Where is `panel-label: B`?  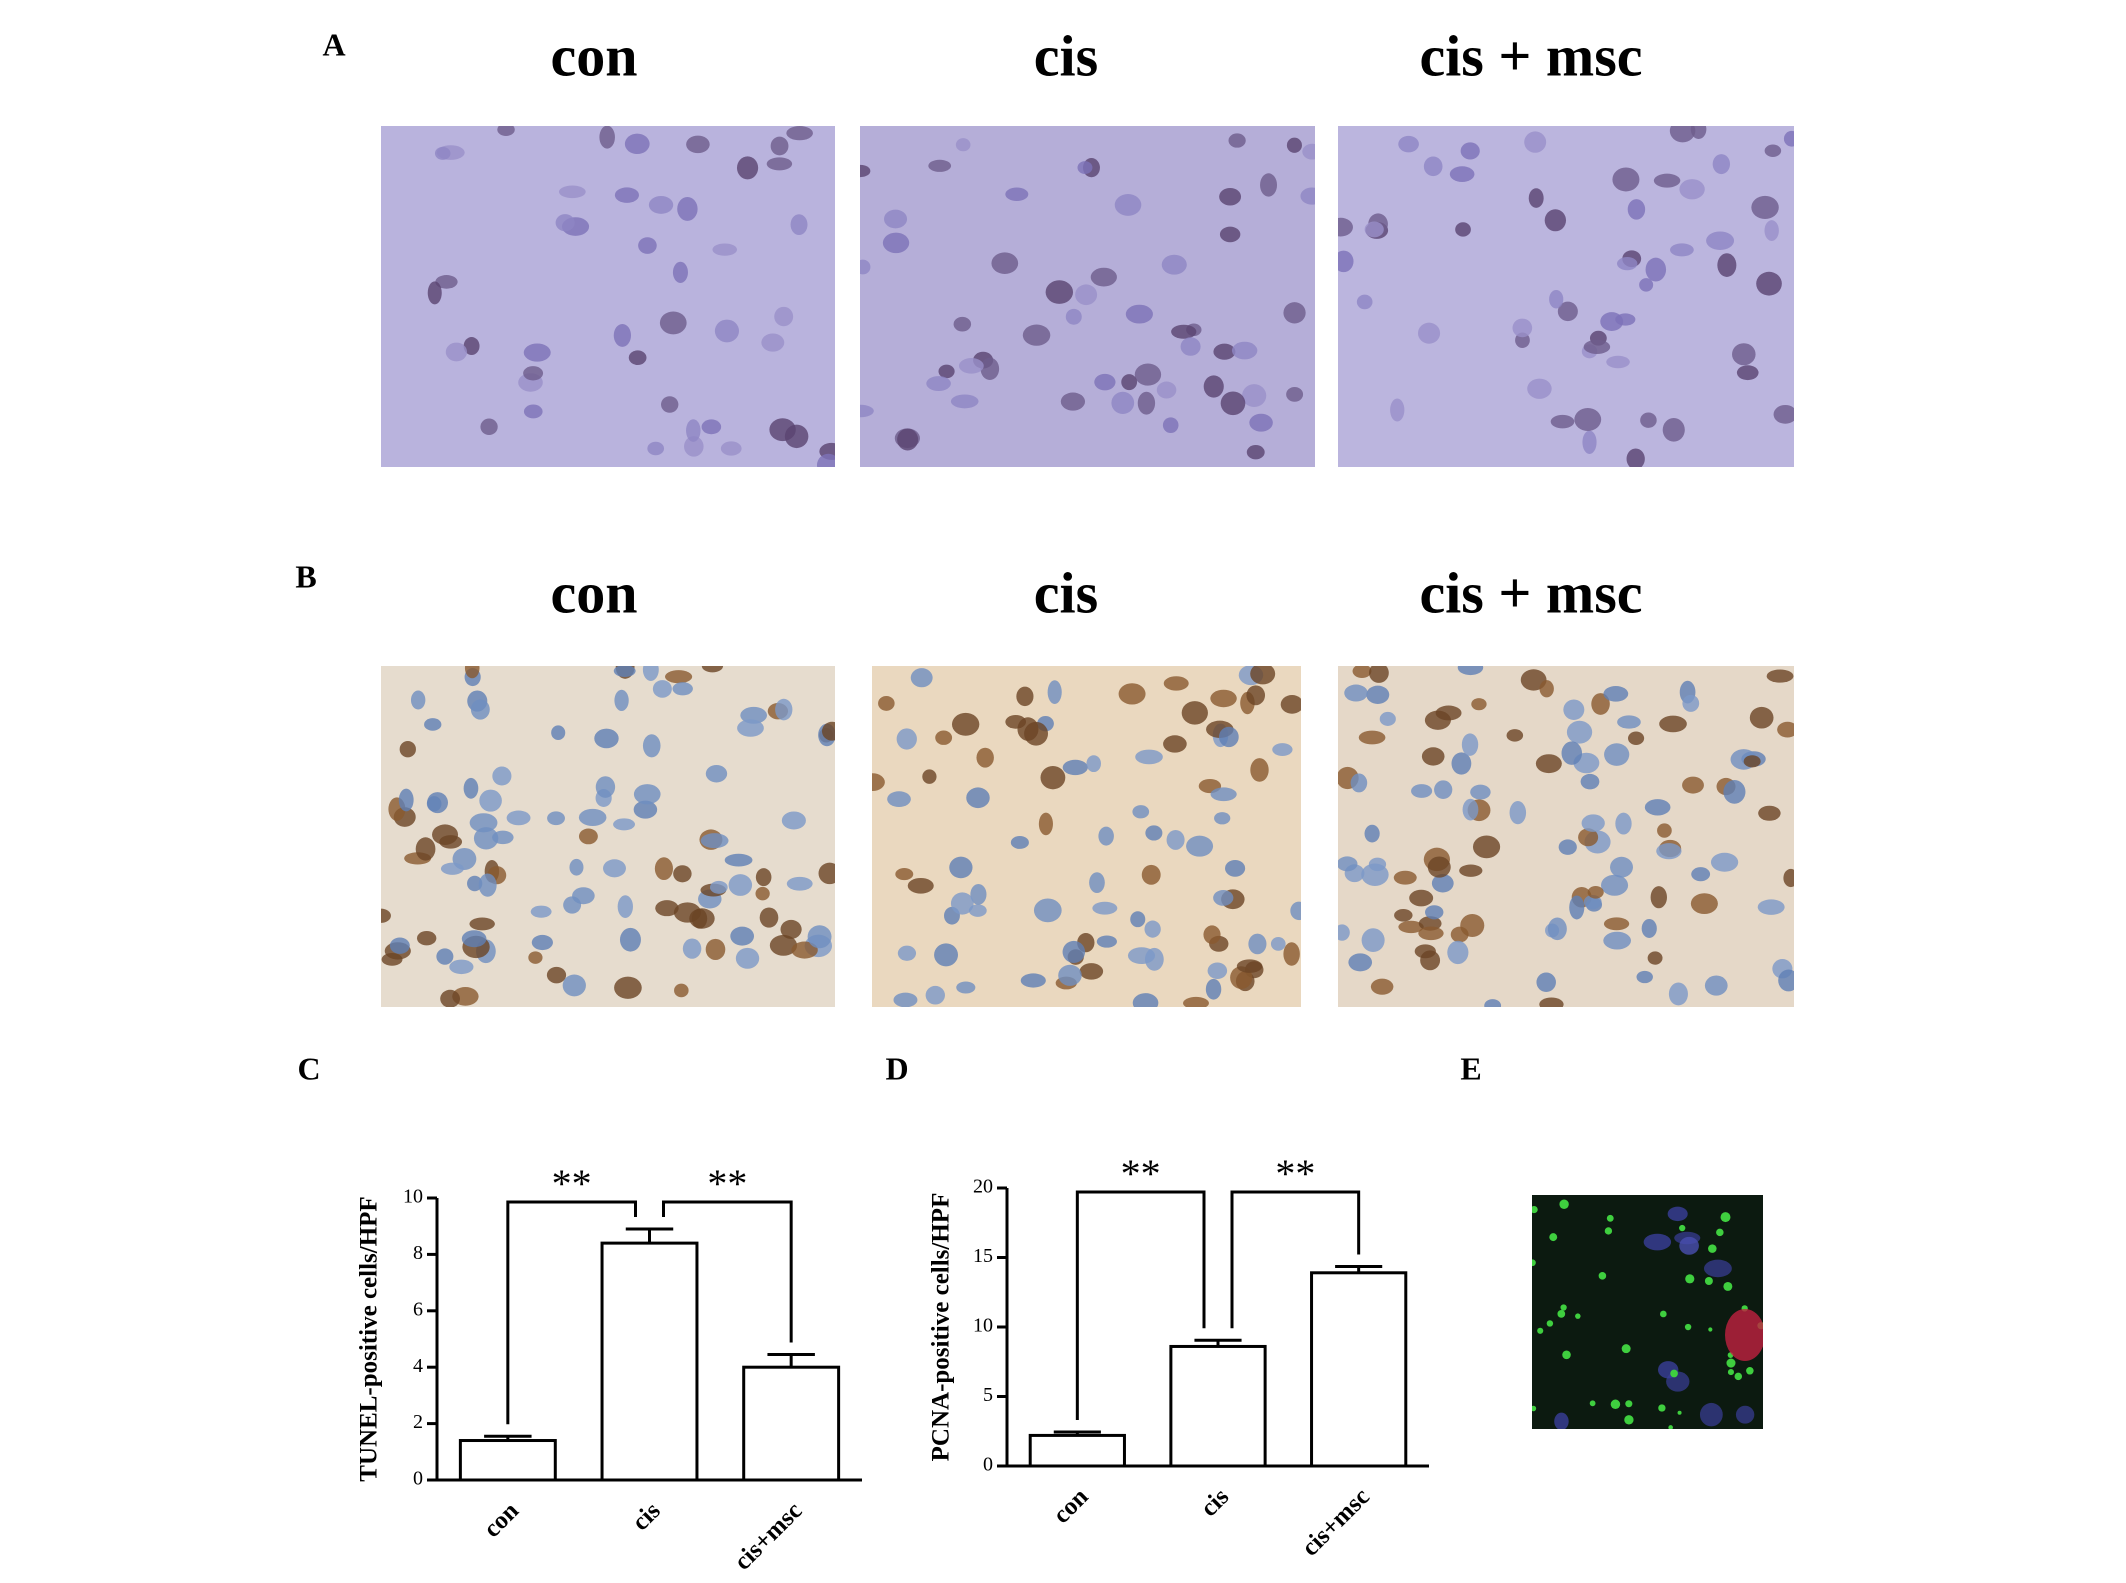 panel-label: B is located at coordinates (305, 576).